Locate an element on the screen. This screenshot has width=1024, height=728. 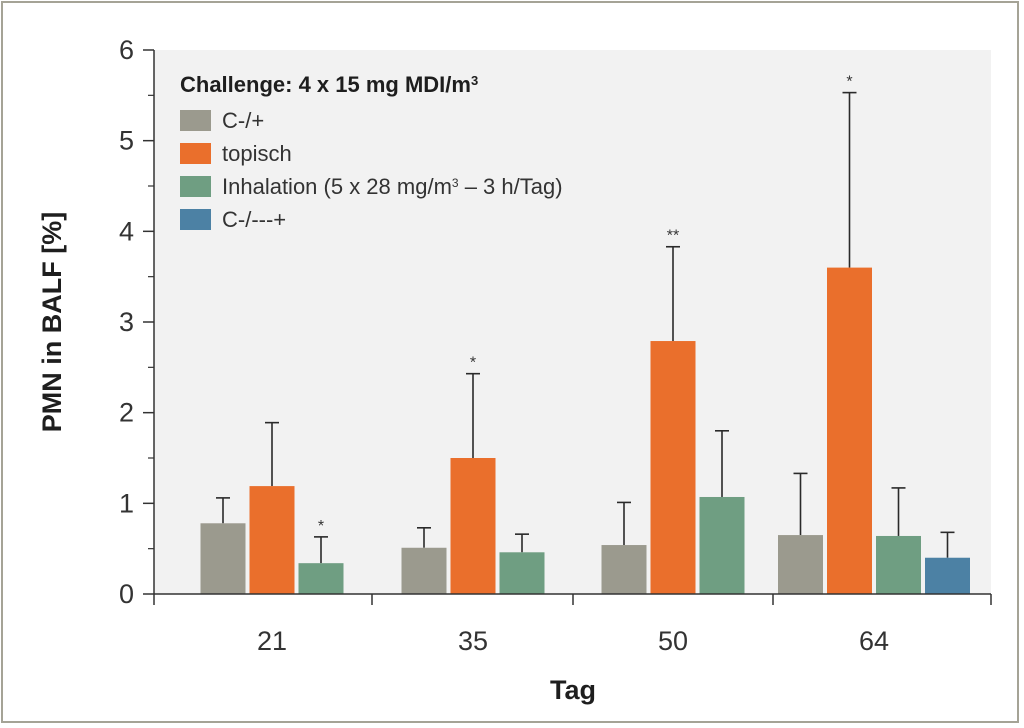
legend-label: C-/+ is located at coordinates (243, 120).